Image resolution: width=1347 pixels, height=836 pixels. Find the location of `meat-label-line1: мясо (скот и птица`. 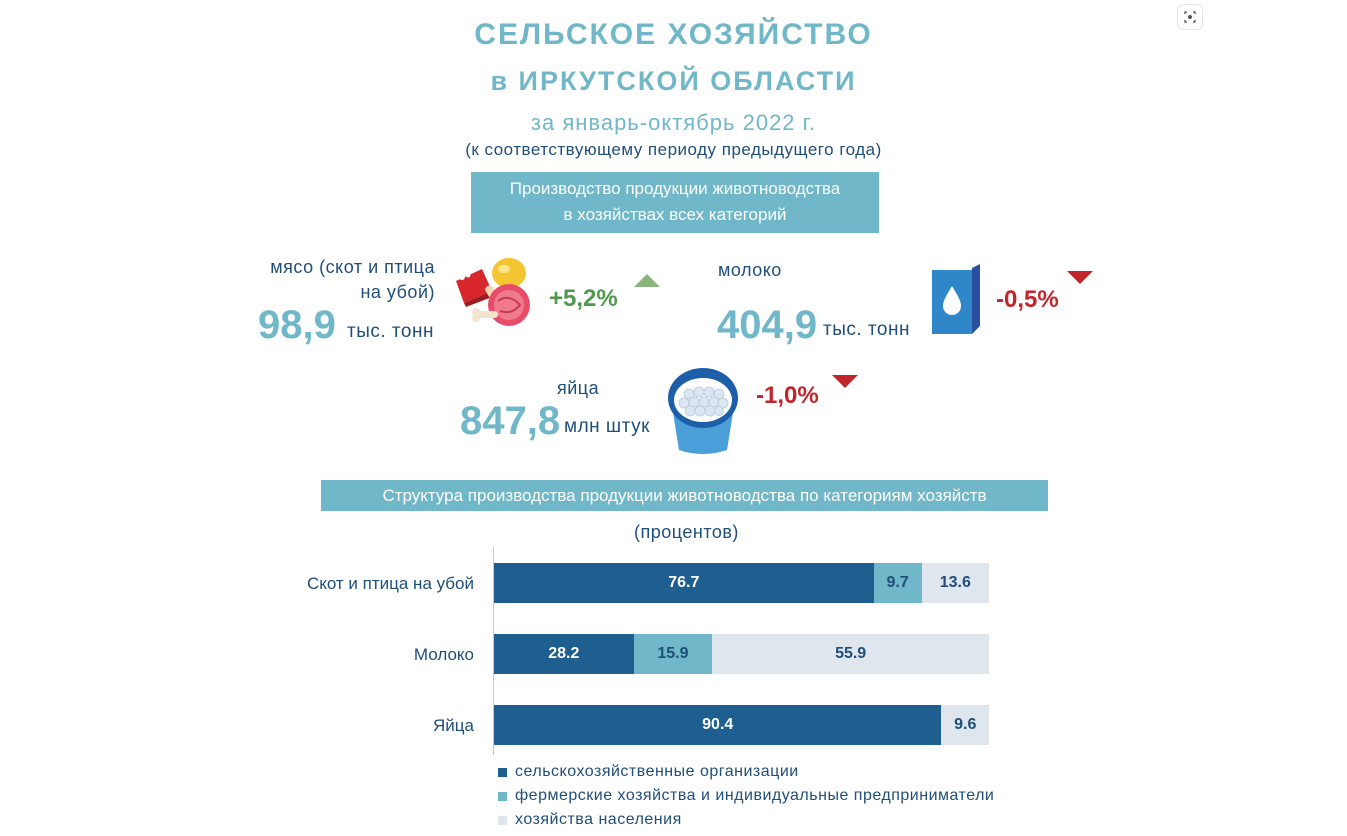

meat-label-line1: мясо (скот и птица is located at coordinates (352, 267).